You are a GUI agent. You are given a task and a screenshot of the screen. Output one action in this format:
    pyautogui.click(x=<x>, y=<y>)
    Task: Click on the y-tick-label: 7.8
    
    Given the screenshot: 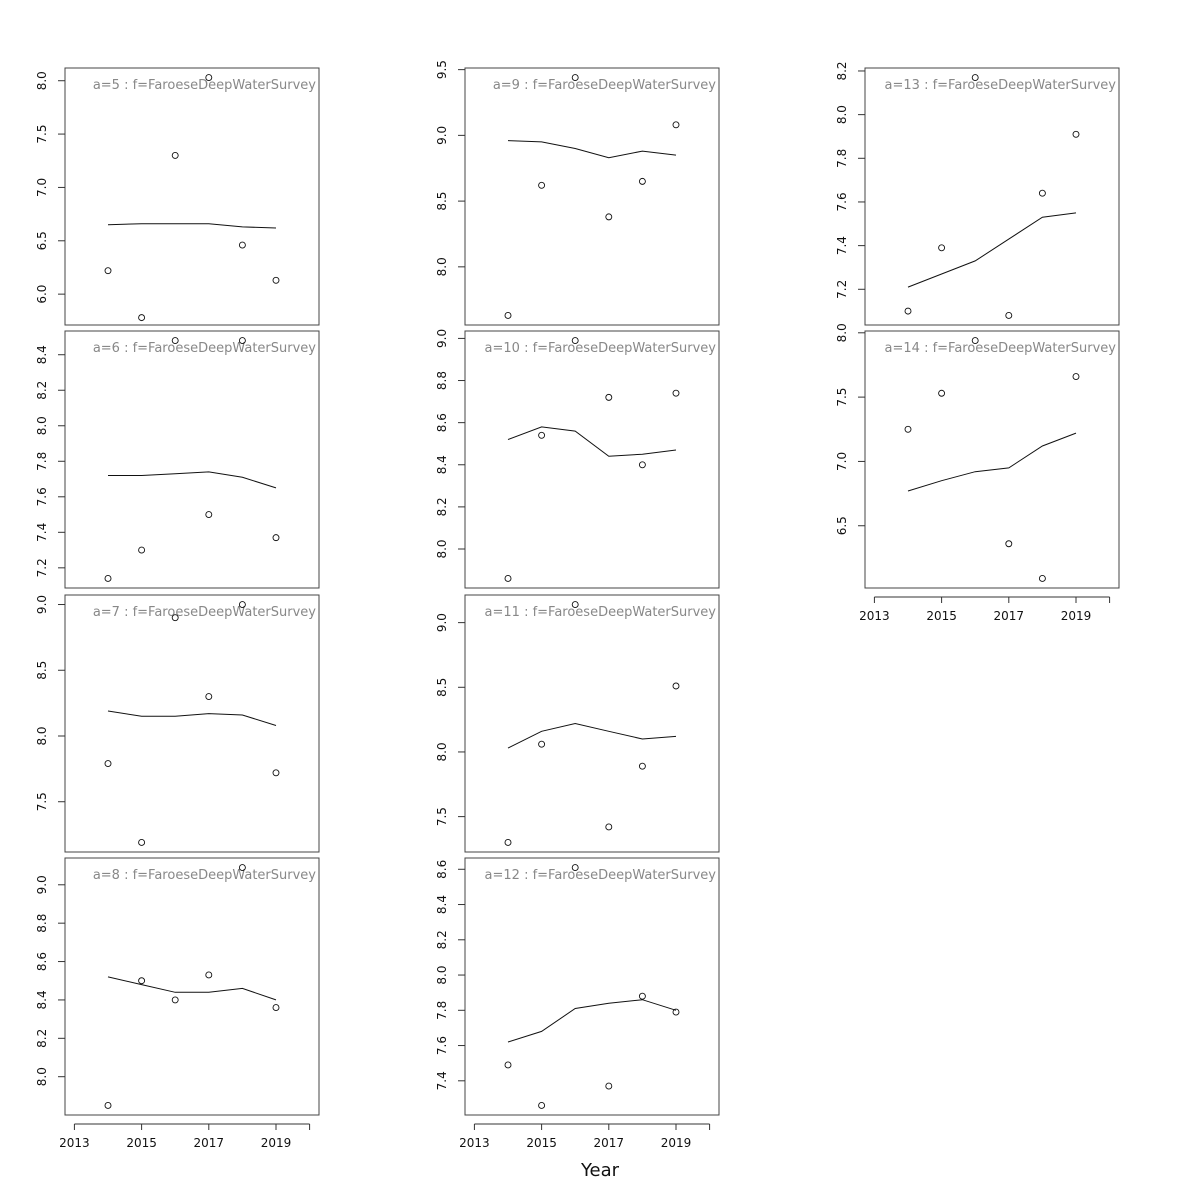 What is the action you would take?
    pyautogui.click(x=442, y=1010)
    